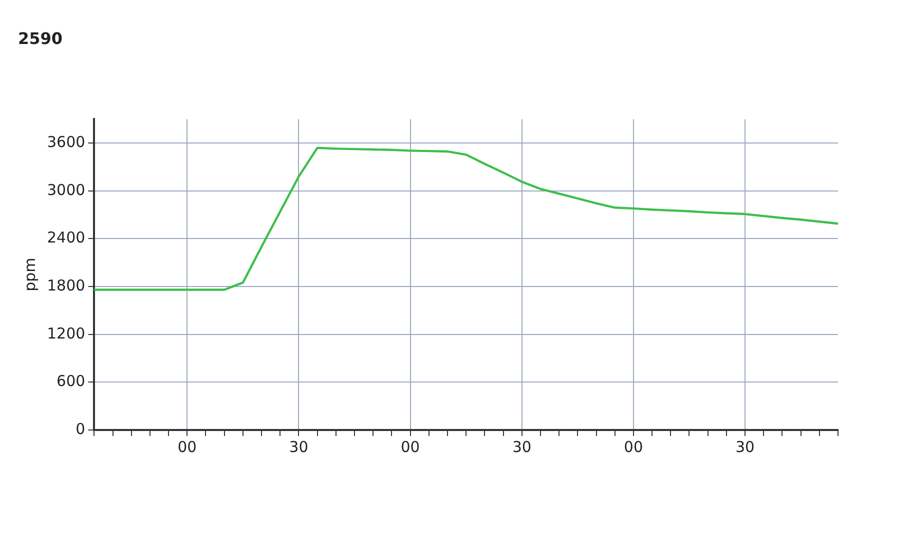 This screenshot has width=911, height=544. What do you see at coordinates (29, 275) in the screenshot?
I see `y-axis-title: ppm` at bounding box center [29, 275].